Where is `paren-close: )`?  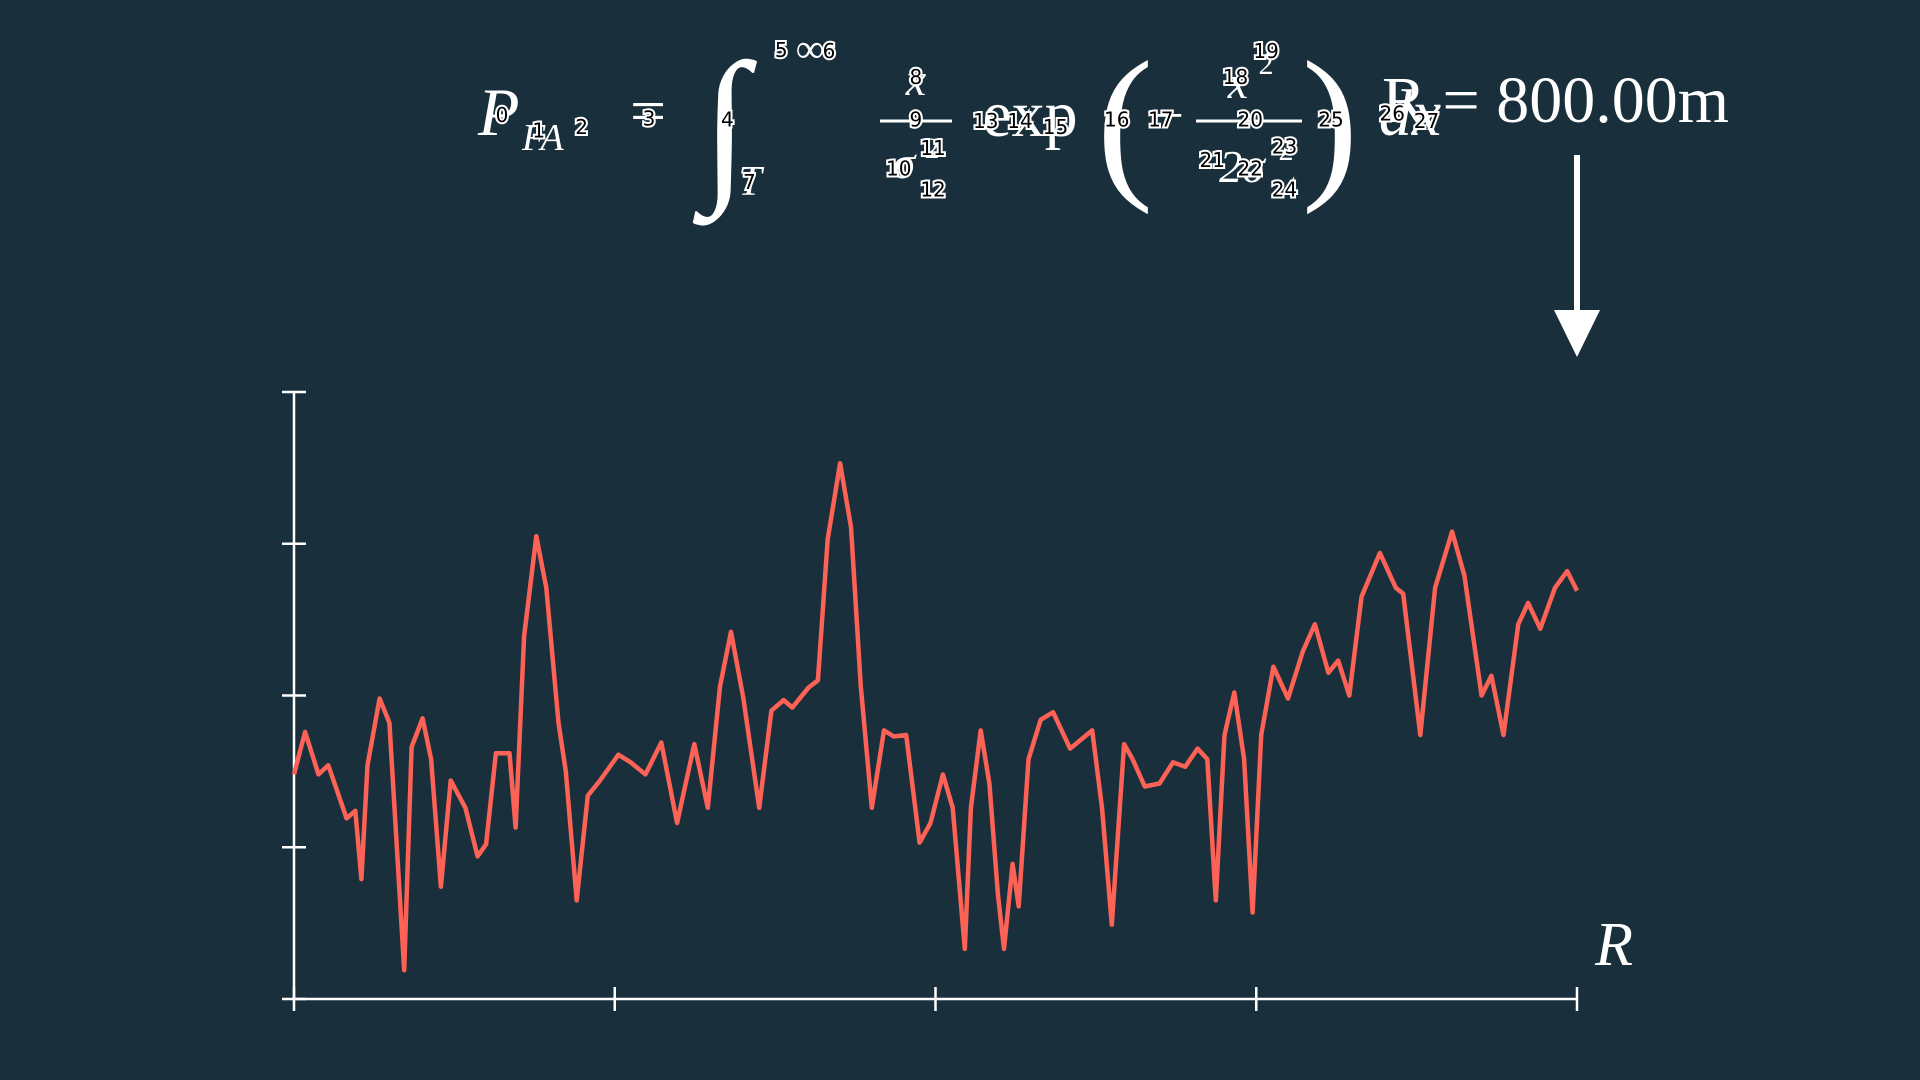
paren-close: ) is located at coordinates (1330, 121).